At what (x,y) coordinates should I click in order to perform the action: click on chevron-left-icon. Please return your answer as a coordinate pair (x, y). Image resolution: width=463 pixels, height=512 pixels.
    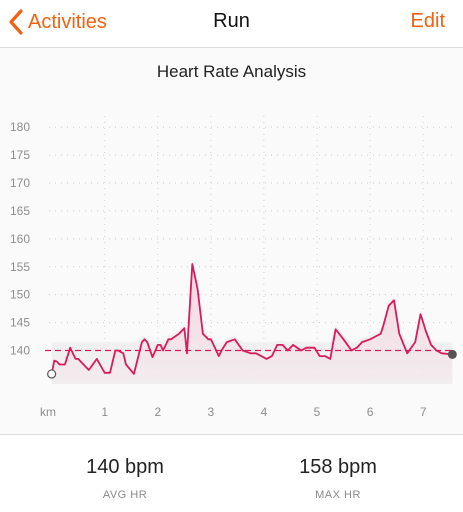
    Looking at the image, I should click on (16, 22).